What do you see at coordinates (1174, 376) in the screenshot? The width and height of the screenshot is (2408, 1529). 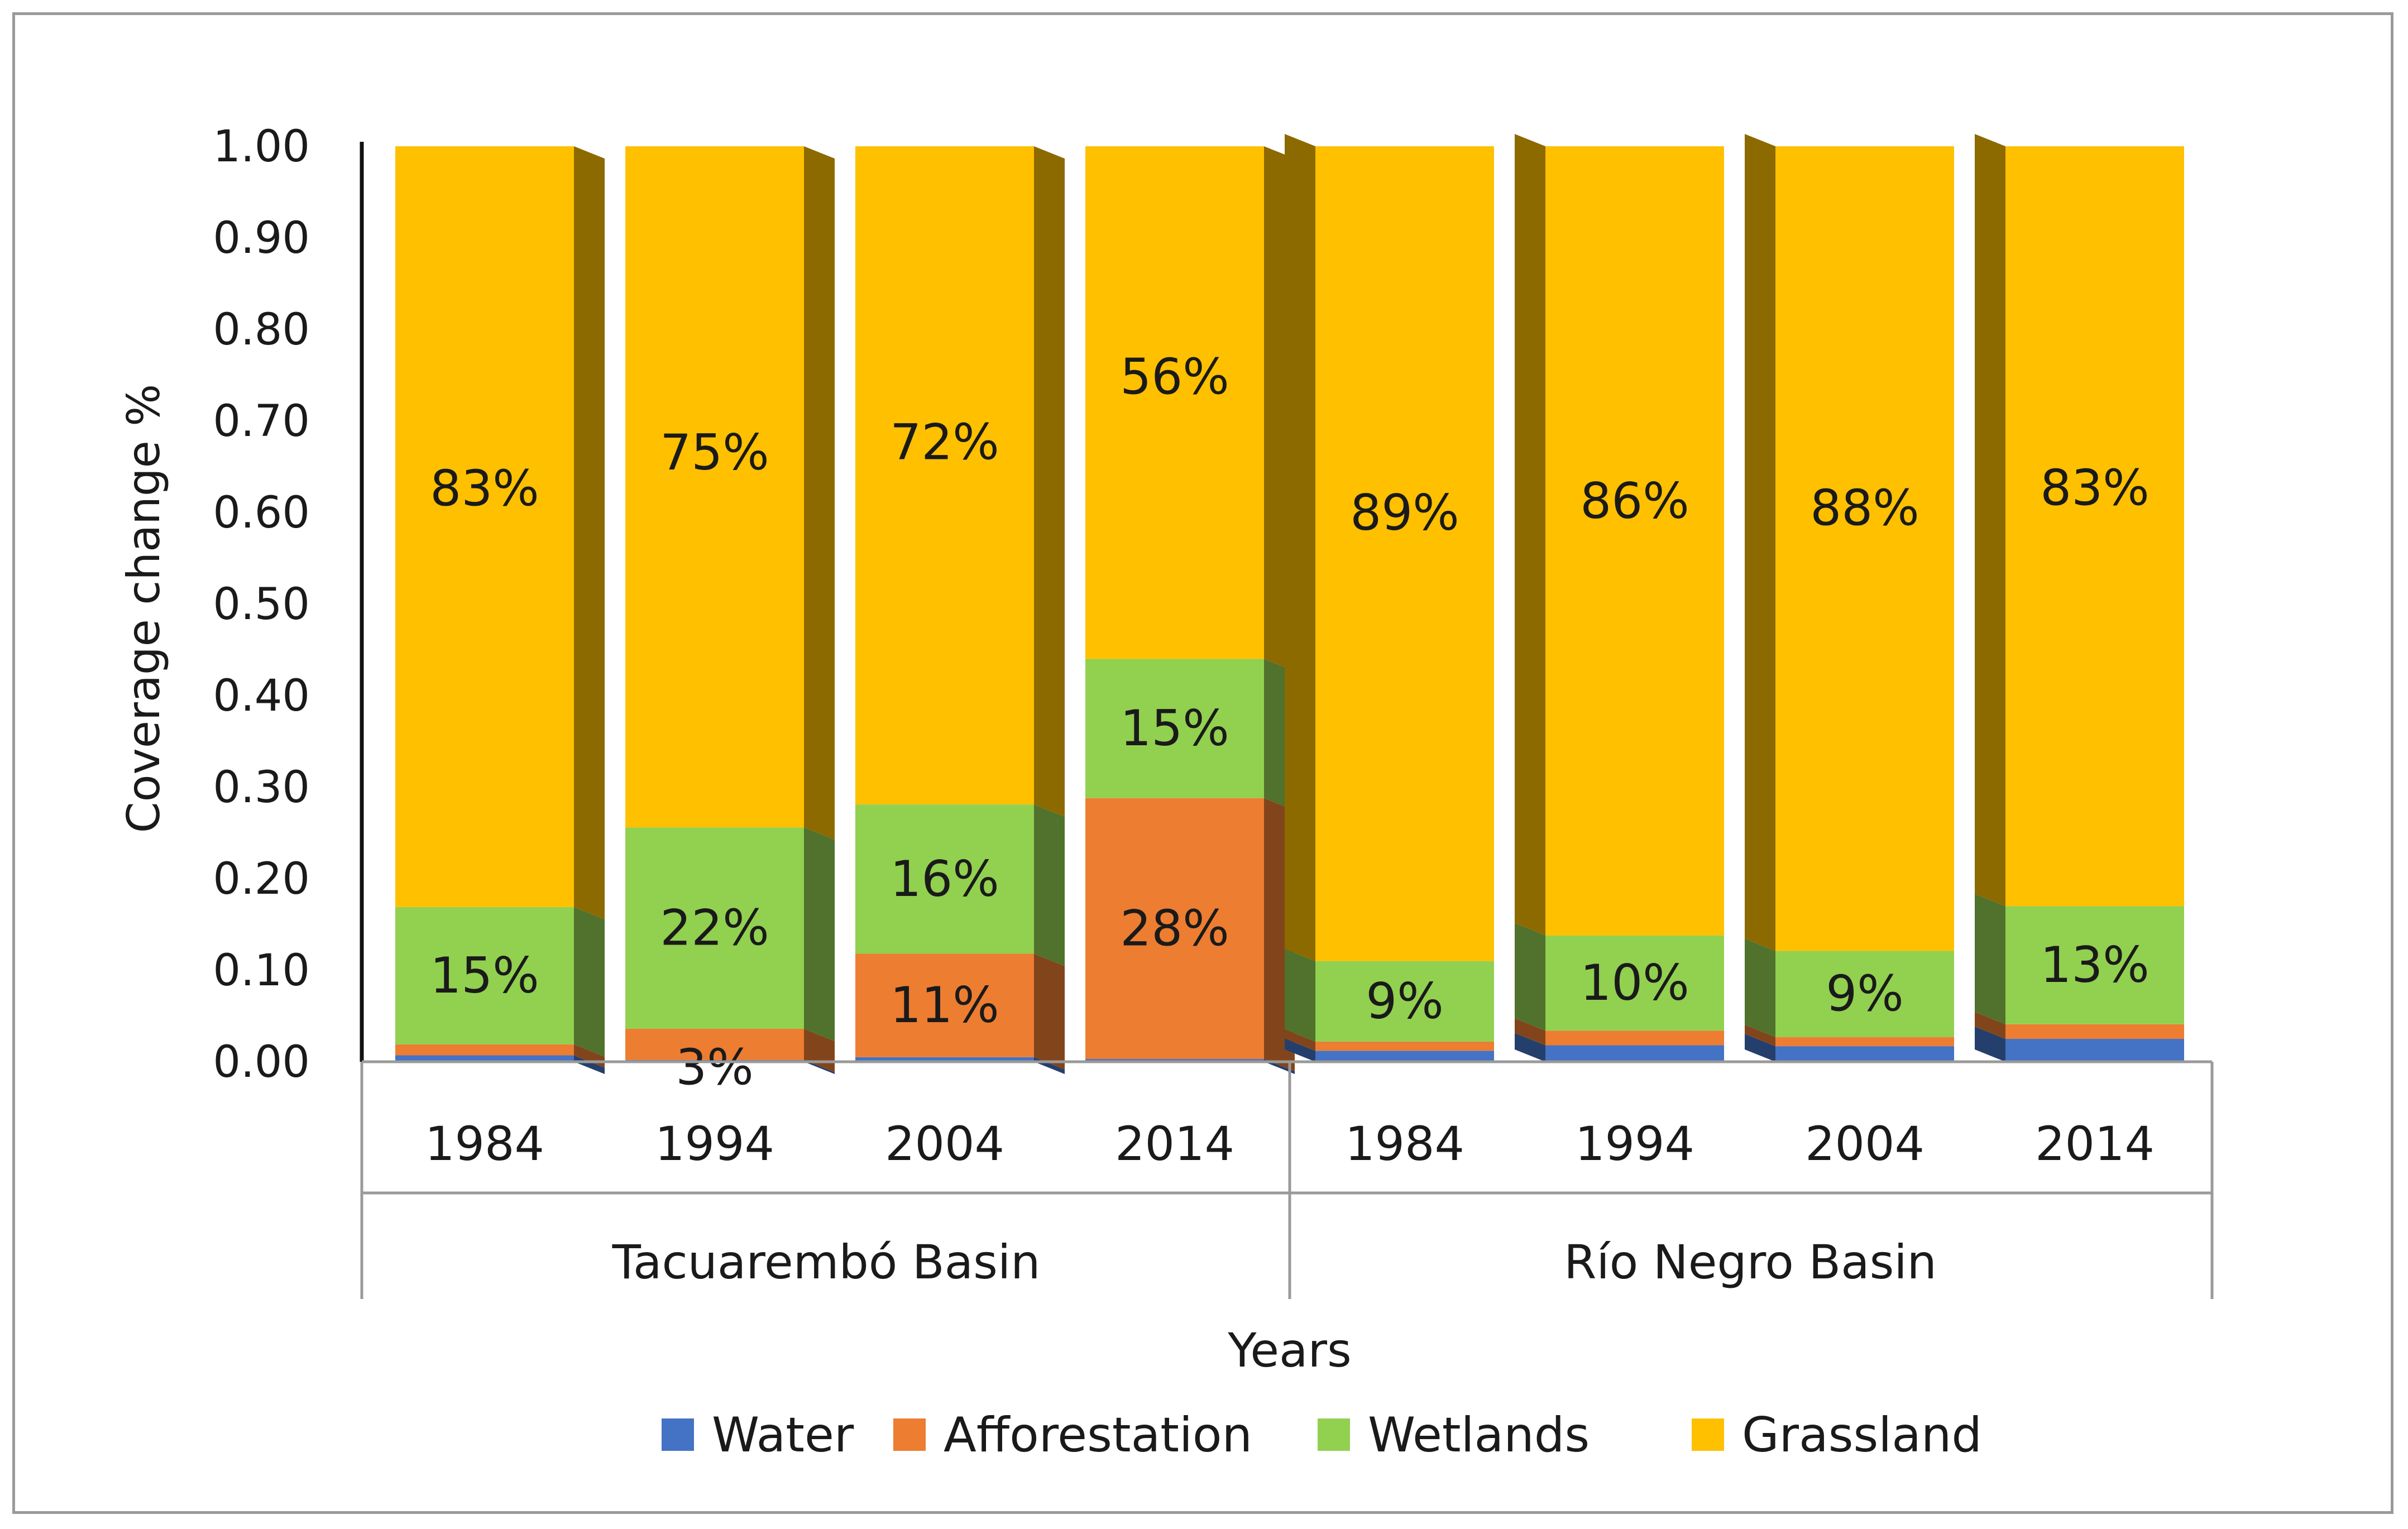 I see `data-label: 56%` at bounding box center [1174, 376].